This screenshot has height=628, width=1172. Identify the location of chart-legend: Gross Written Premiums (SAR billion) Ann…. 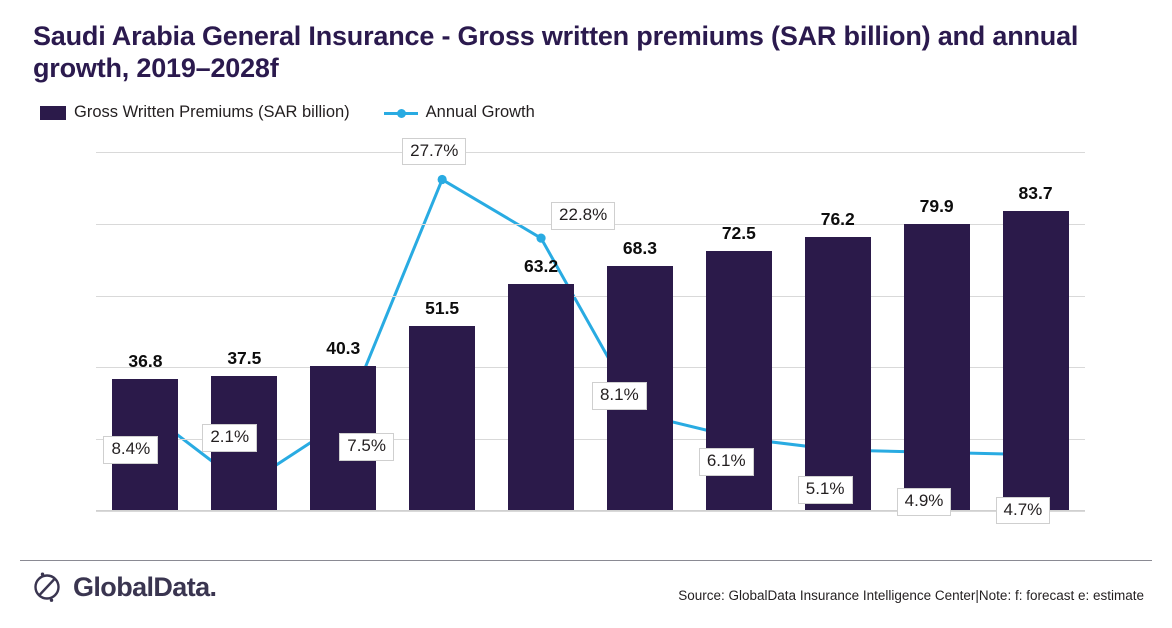
(287, 112).